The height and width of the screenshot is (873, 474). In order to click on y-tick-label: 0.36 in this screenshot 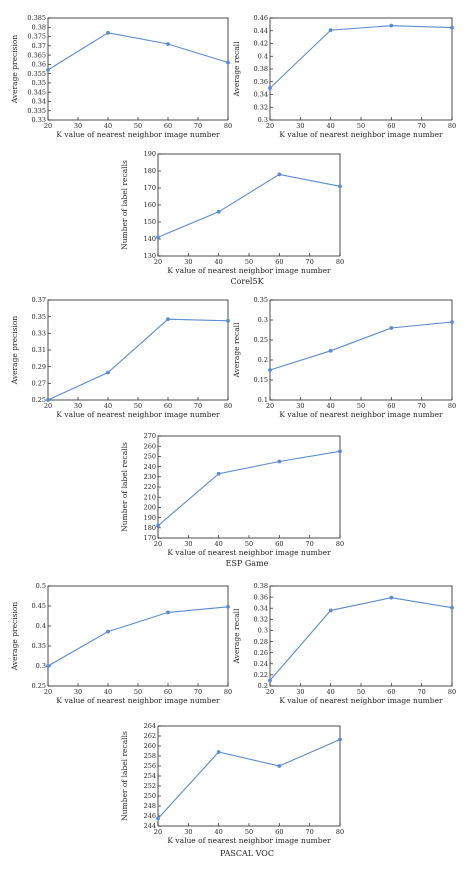, I will do `click(39, 65)`.